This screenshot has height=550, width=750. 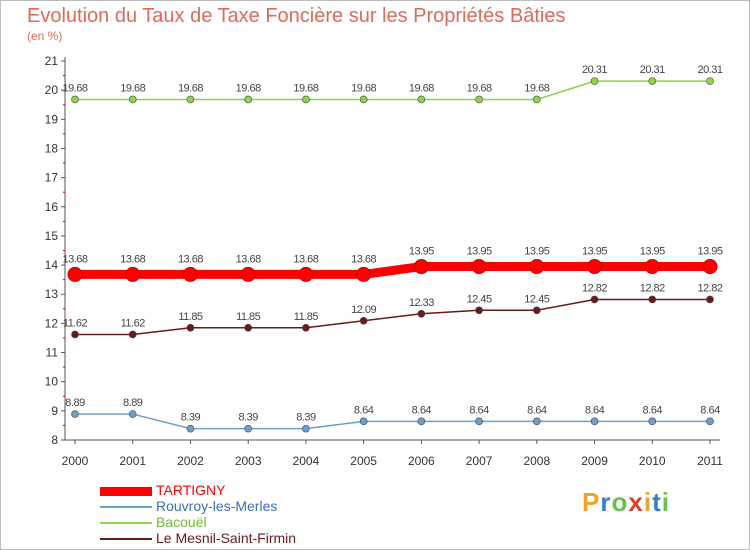 I want to click on x-tick-label: 2010, so click(x=652, y=461).